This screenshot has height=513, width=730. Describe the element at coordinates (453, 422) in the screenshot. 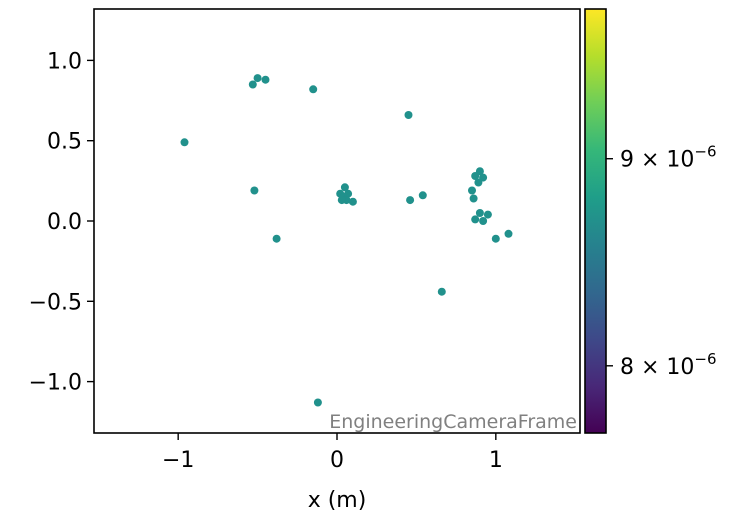

I see `frame-annotation: EngineeringCameraFrame` at that location.